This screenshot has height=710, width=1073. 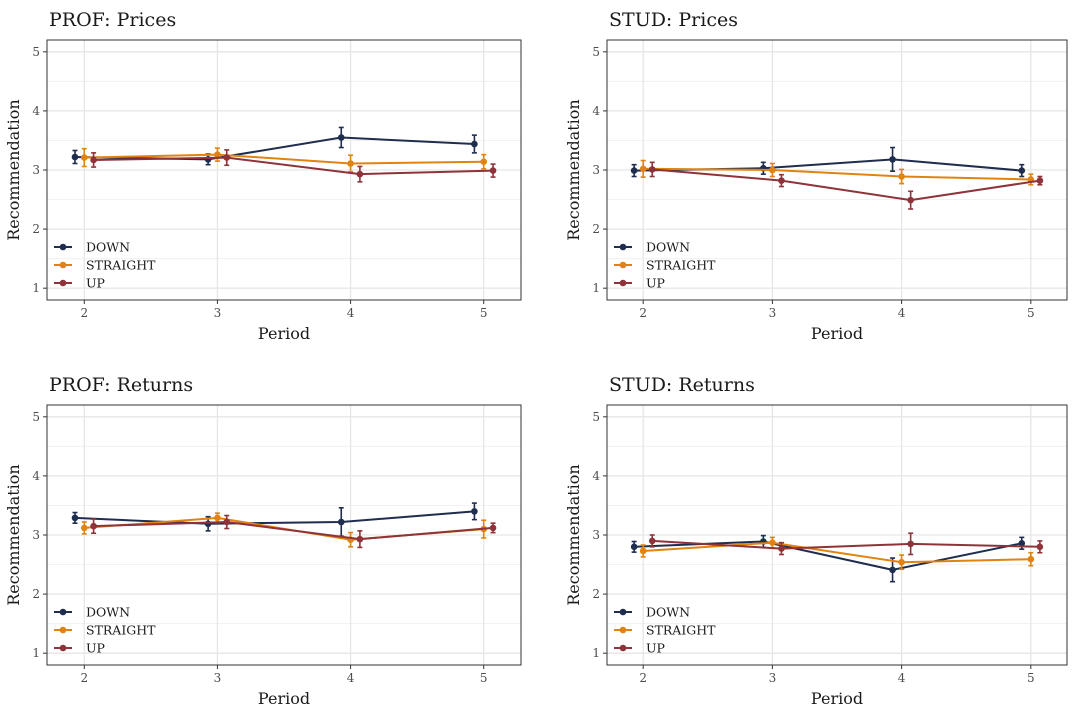 I want to click on legend-label: UP, so click(x=95, y=283).